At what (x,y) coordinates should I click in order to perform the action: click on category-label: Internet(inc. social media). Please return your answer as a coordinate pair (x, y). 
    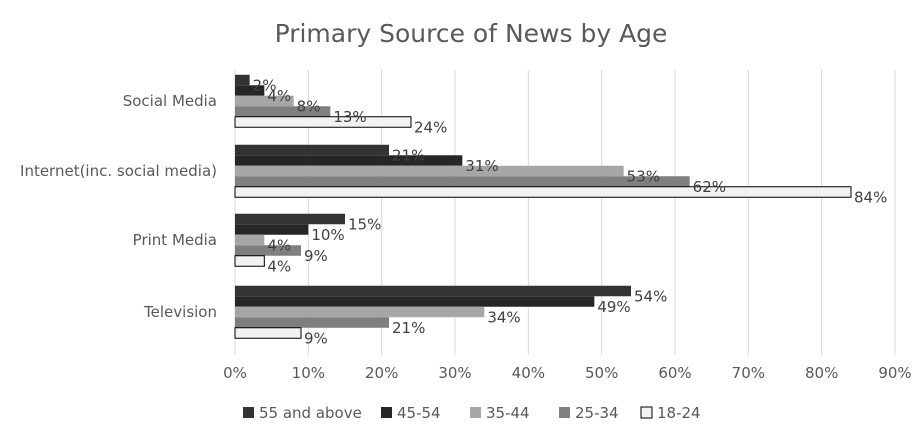
    Looking at the image, I should click on (118, 171).